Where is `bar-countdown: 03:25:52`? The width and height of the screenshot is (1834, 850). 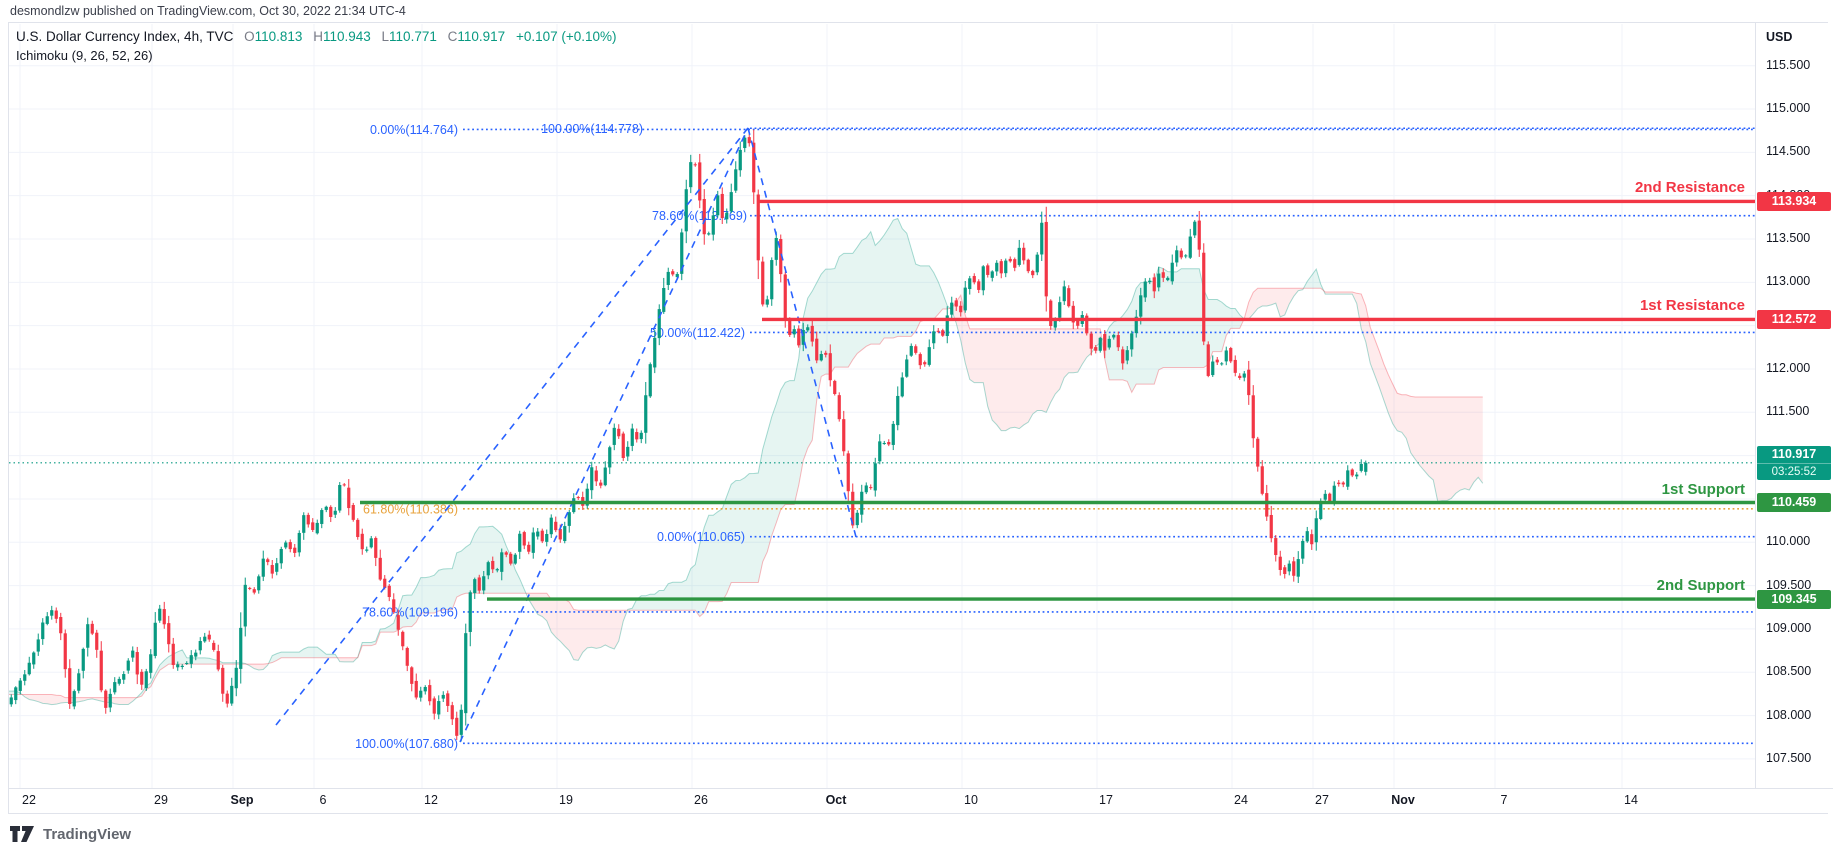 bar-countdown: 03:25:52 is located at coordinates (1794, 471).